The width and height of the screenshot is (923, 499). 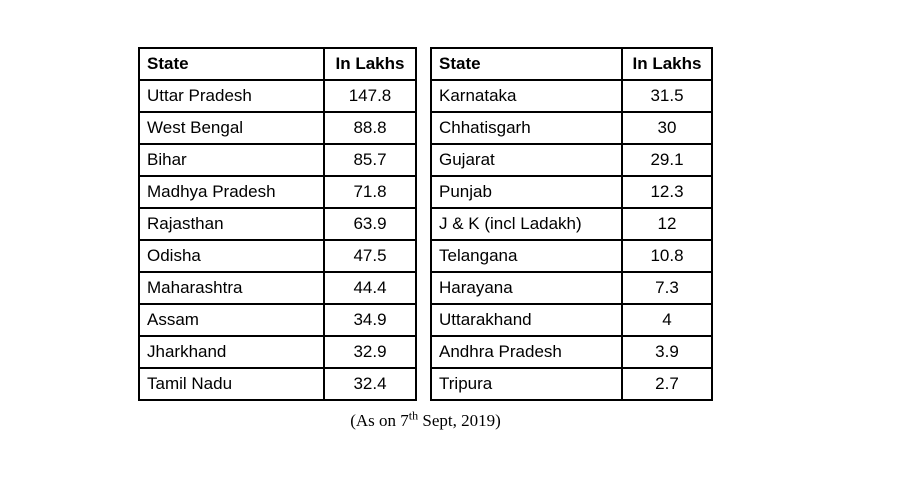 I want to click on value-cell: 29.1, so click(x=667, y=160).